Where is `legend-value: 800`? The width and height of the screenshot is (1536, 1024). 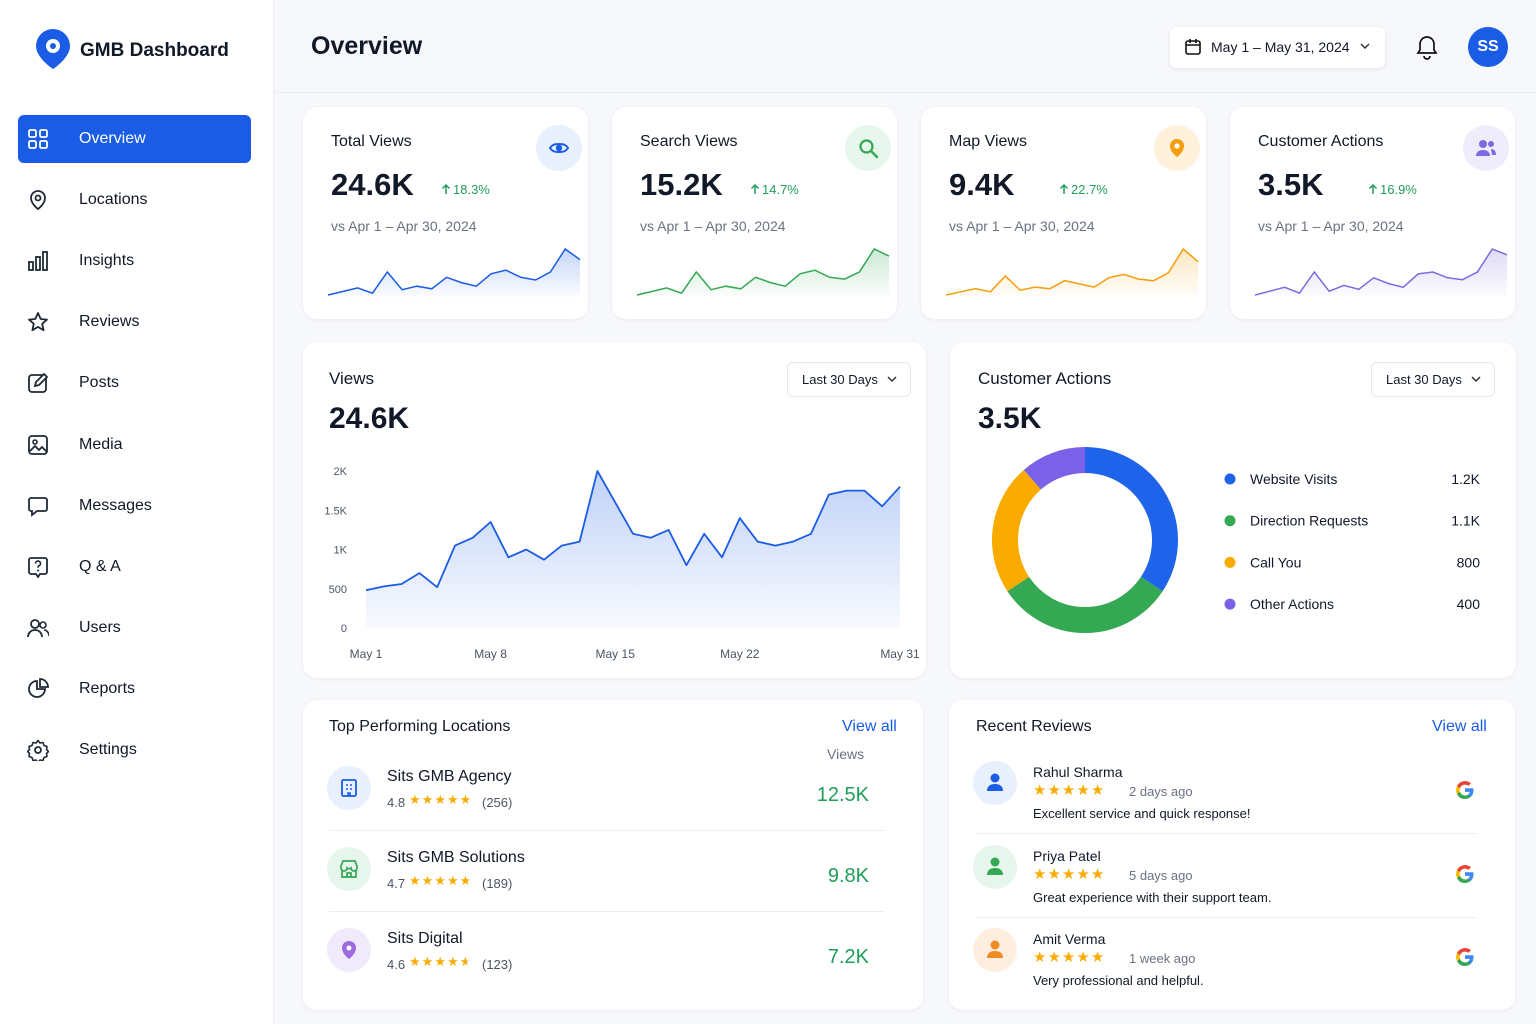 legend-value: 800 is located at coordinates (1469, 562).